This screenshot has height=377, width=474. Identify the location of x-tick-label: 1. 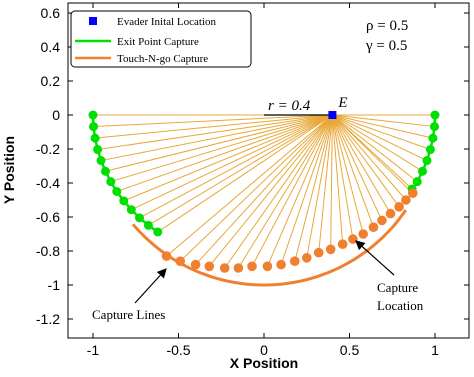
(435, 350).